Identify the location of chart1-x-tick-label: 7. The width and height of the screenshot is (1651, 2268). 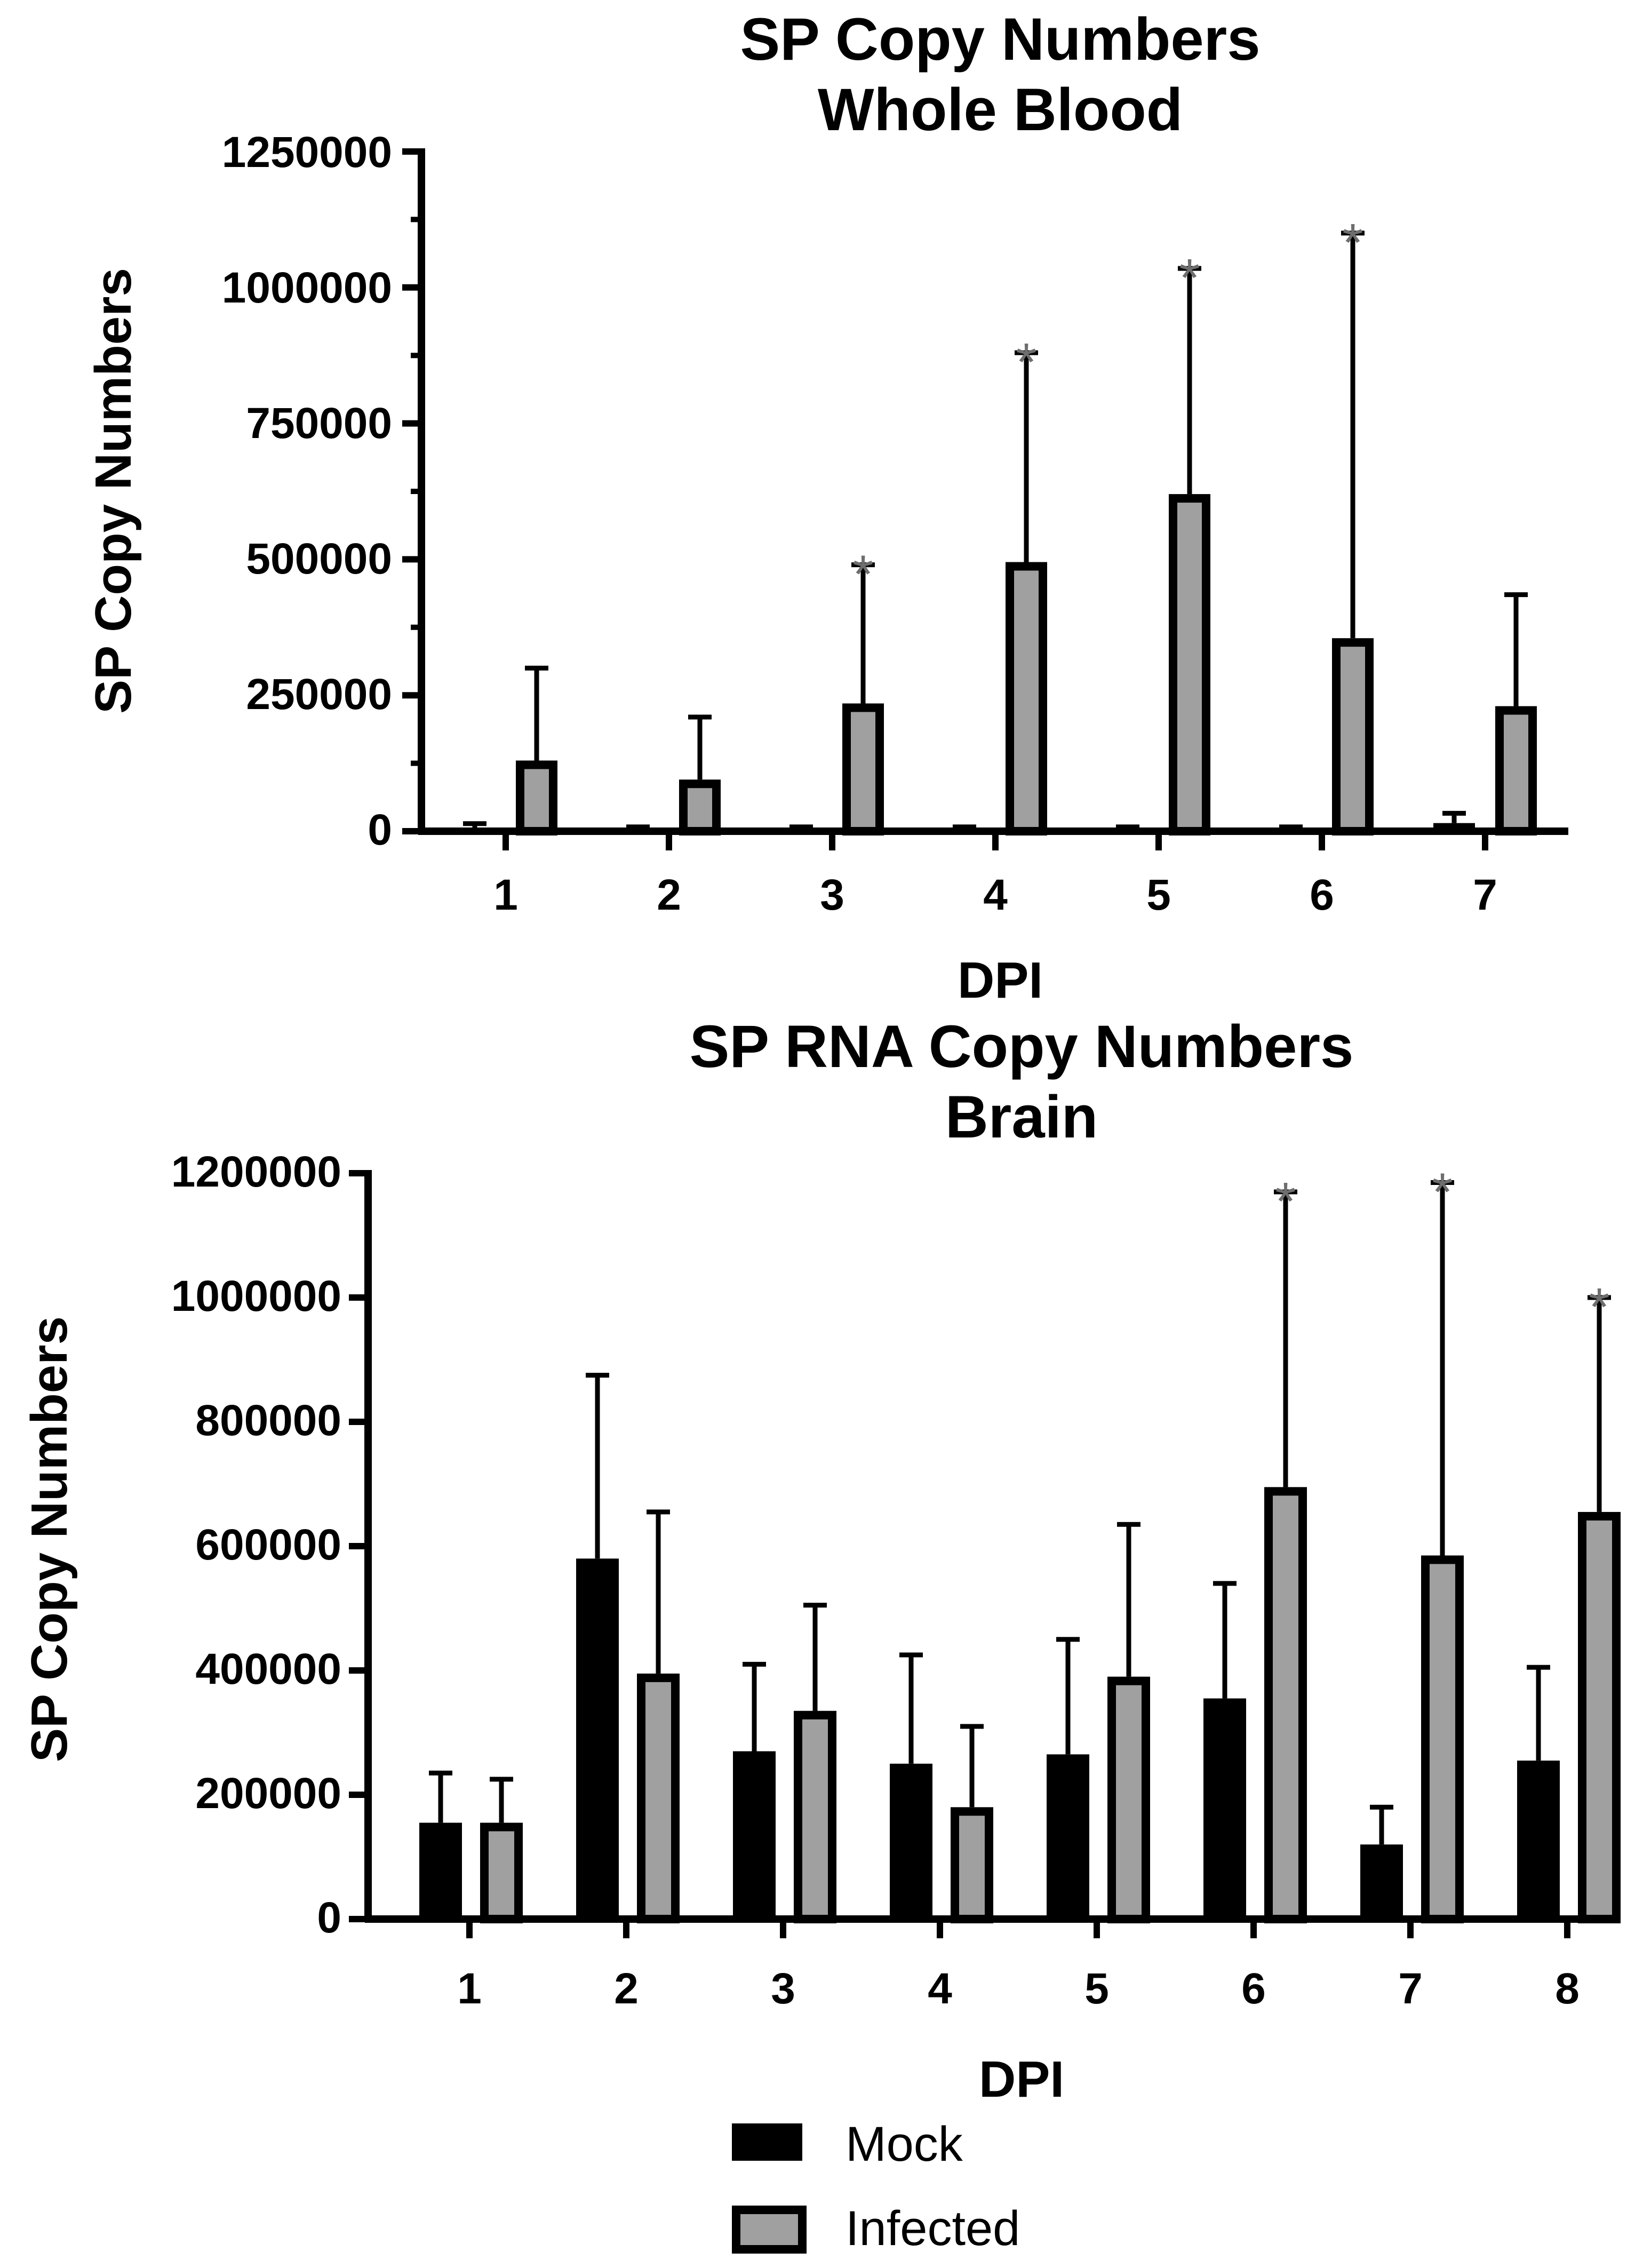
(1485, 895).